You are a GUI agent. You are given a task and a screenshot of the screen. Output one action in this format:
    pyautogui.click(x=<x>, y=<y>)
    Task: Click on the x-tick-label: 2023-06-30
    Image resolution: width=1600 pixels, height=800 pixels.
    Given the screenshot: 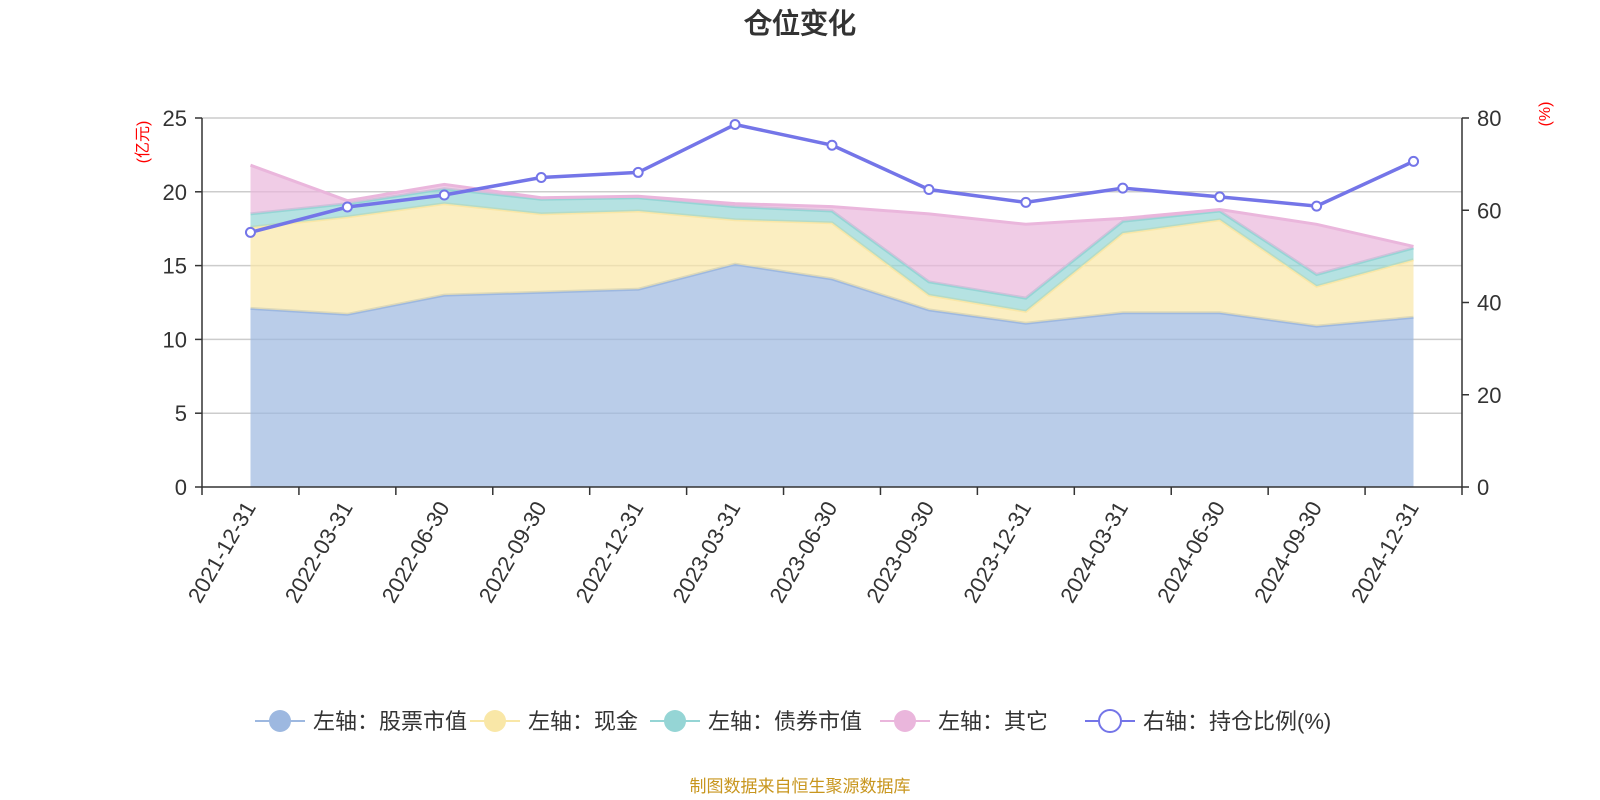 What is the action you would take?
    pyautogui.click(x=803, y=552)
    